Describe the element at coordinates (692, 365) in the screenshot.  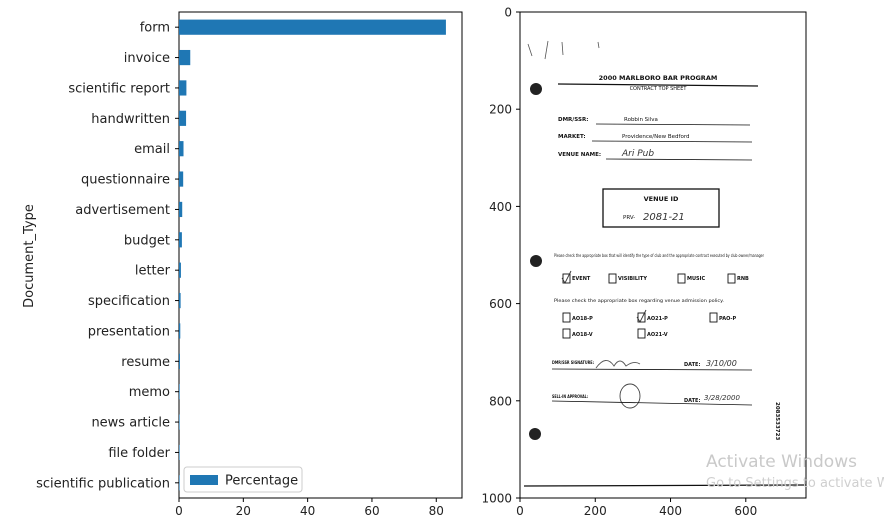
I see `signature1-date-label: DATE:` at that location.